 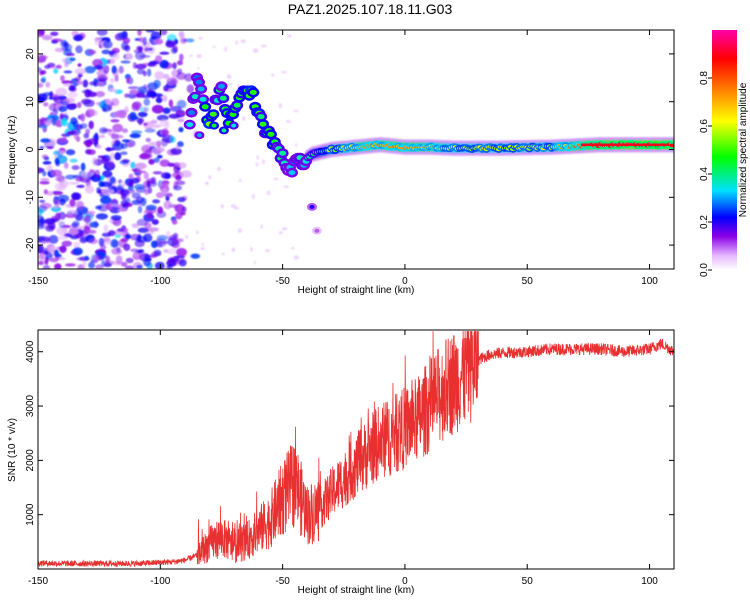 I want to click on y-tick-label: -10, so click(x=30, y=197).